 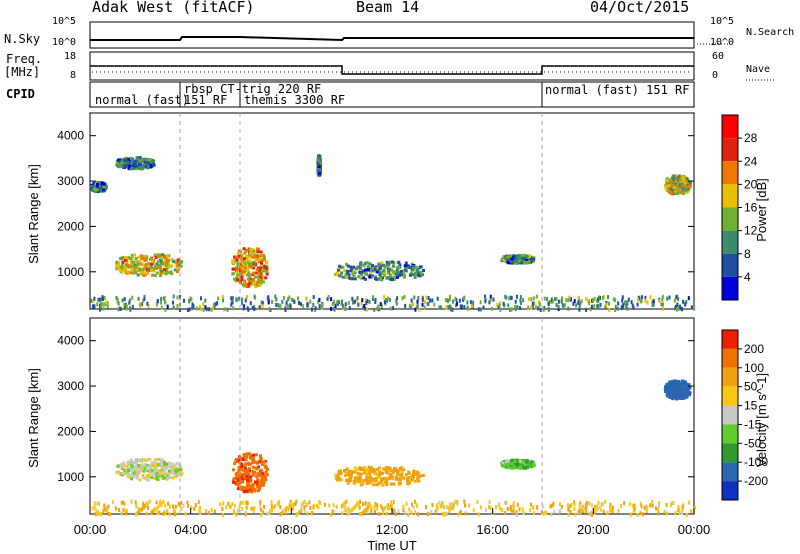 What do you see at coordinates (751, 138) in the screenshot?
I see `power-colorbar-tick: 28` at bounding box center [751, 138].